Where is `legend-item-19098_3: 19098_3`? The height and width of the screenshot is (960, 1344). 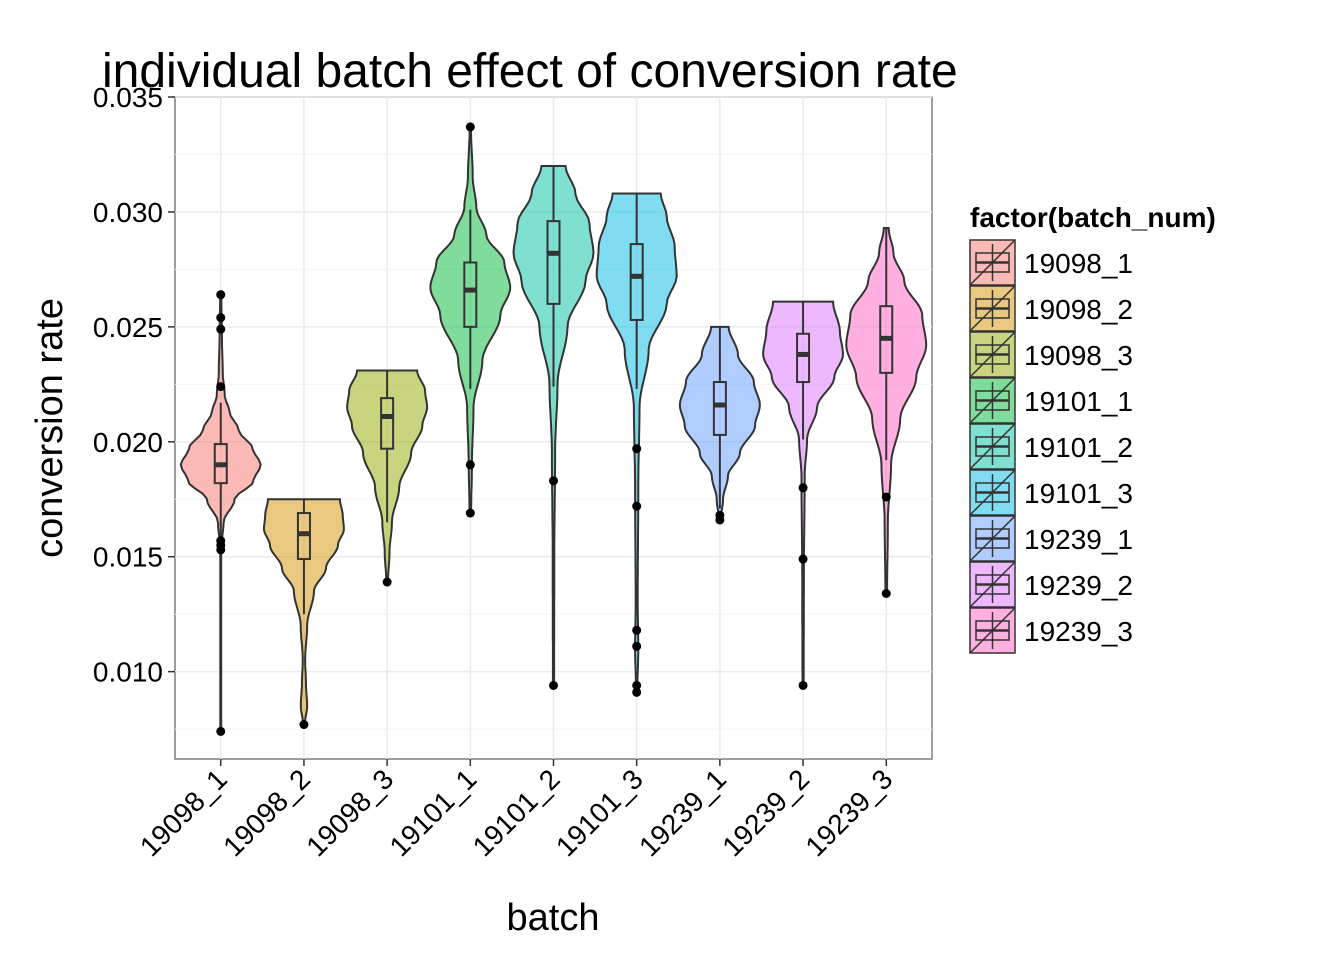
legend-item-19098_3: 19098_3 is located at coordinates (1051, 354).